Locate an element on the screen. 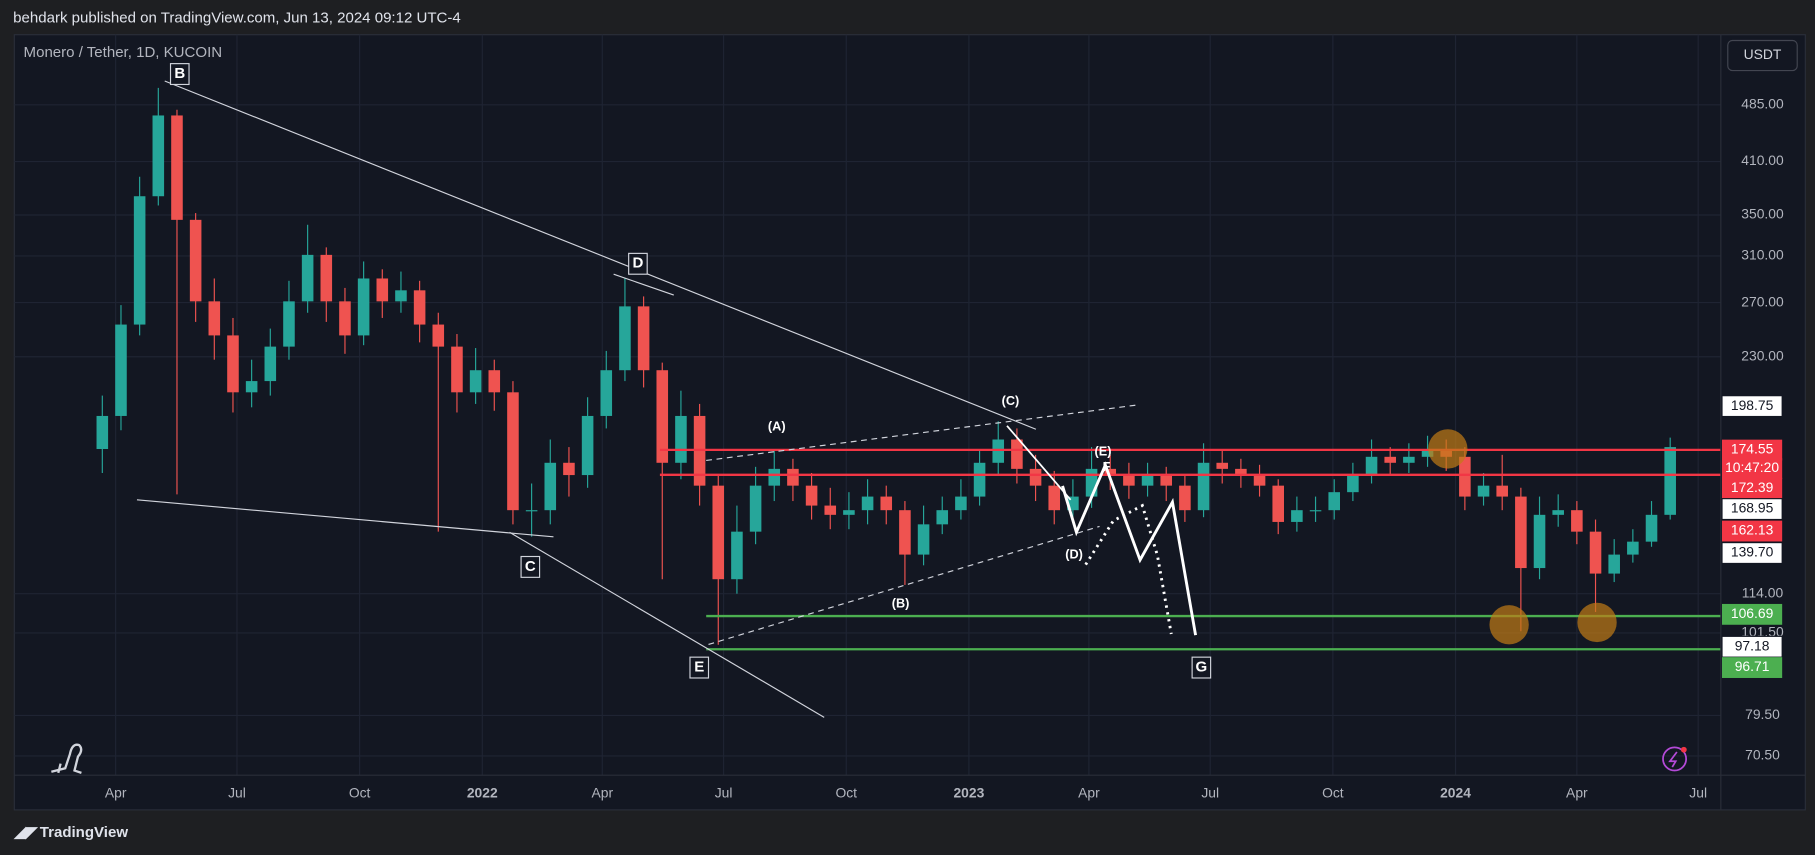 Image resolution: width=1815 pixels, height=855 pixels. y-tick-label: 70.50 is located at coordinates (1762, 755).